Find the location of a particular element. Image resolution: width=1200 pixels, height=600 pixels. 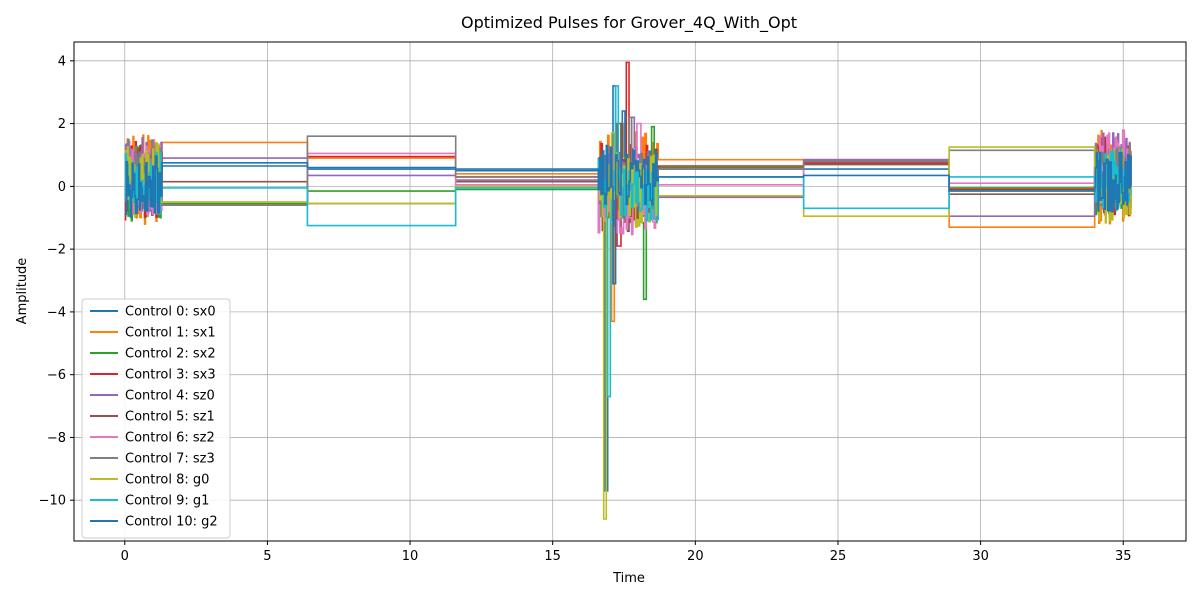

x-tick-label: 30 is located at coordinates (980, 556).